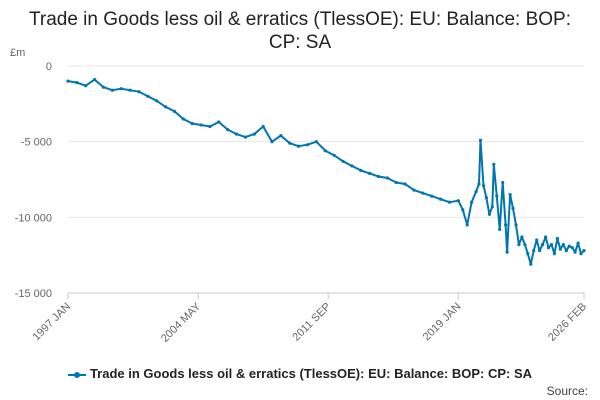  What do you see at coordinates (567, 322) in the screenshot?
I see `x-tick-label: 2026 FEB` at bounding box center [567, 322].